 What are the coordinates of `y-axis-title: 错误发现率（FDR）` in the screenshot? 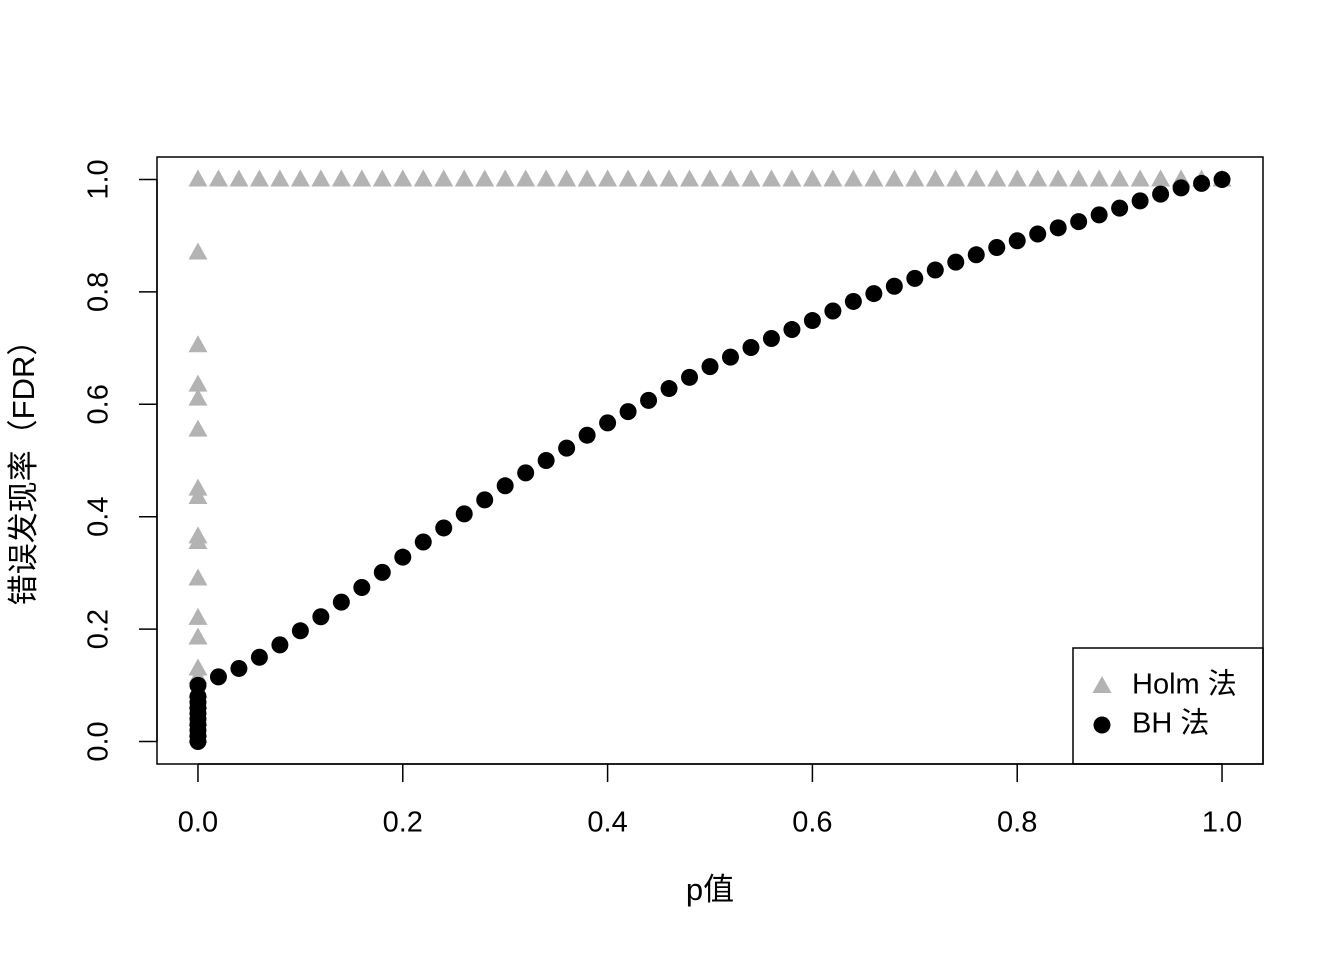 It's located at (23, 465).